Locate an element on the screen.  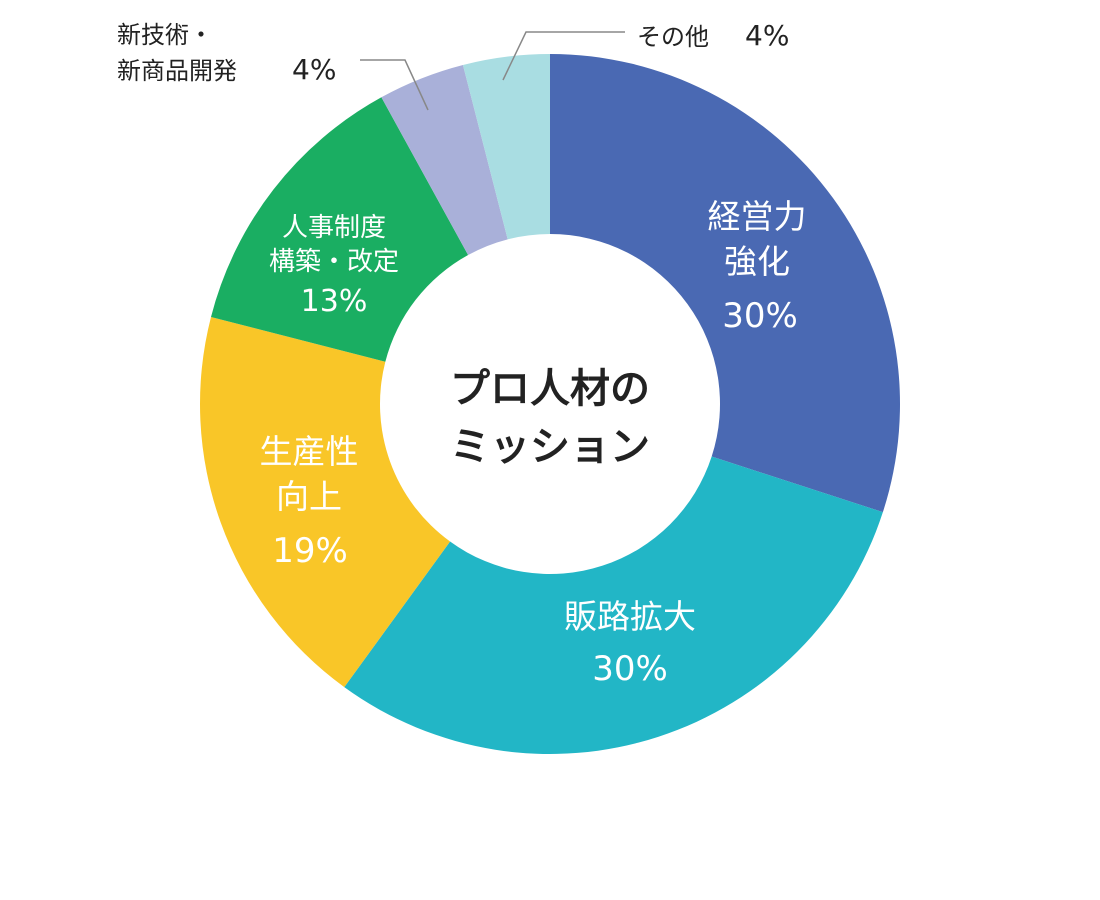
label-hr-system-line1: 人事制度 is located at coordinates (334, 228).